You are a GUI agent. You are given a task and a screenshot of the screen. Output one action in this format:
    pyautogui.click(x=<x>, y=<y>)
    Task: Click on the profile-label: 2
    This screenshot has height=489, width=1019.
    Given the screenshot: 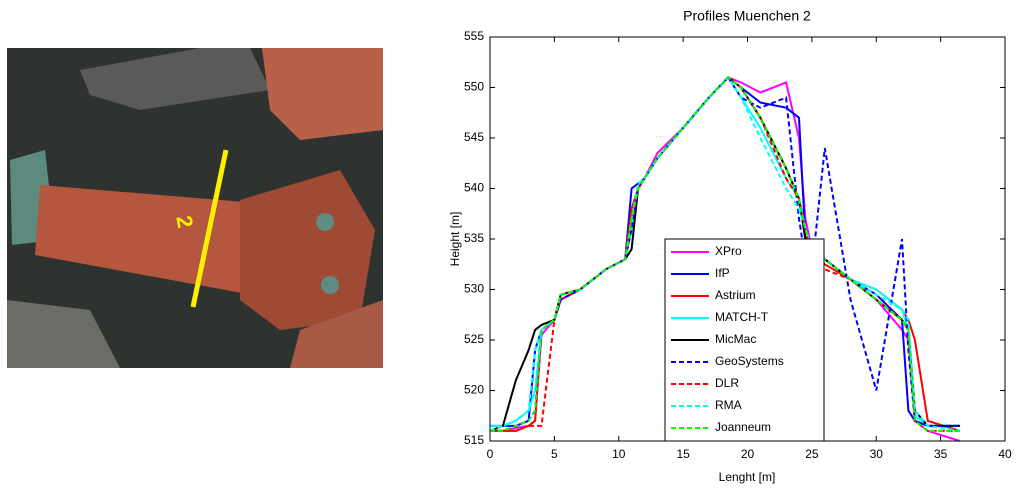 What is the action you would take?
    pyautogui.click(x=184, y=222)
    